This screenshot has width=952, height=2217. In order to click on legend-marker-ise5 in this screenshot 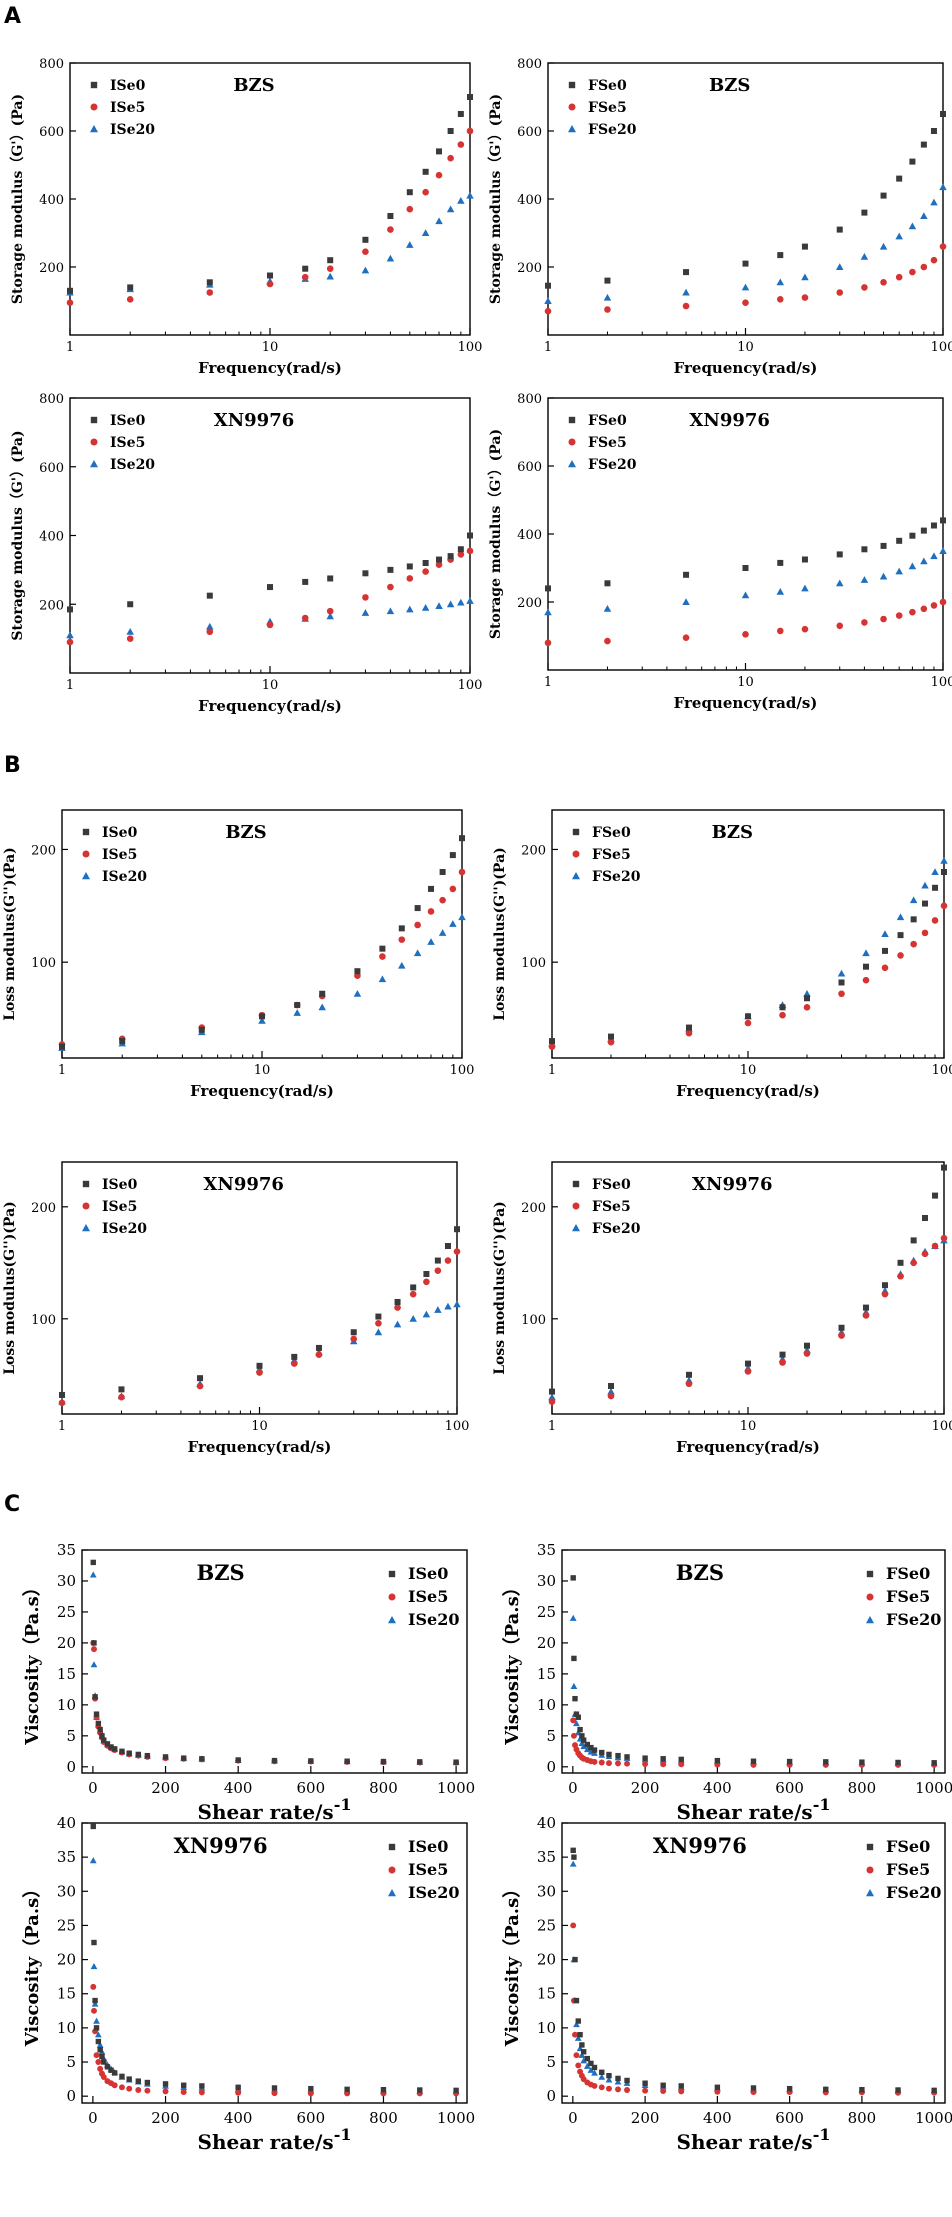, I will do `click(94, 442)`.